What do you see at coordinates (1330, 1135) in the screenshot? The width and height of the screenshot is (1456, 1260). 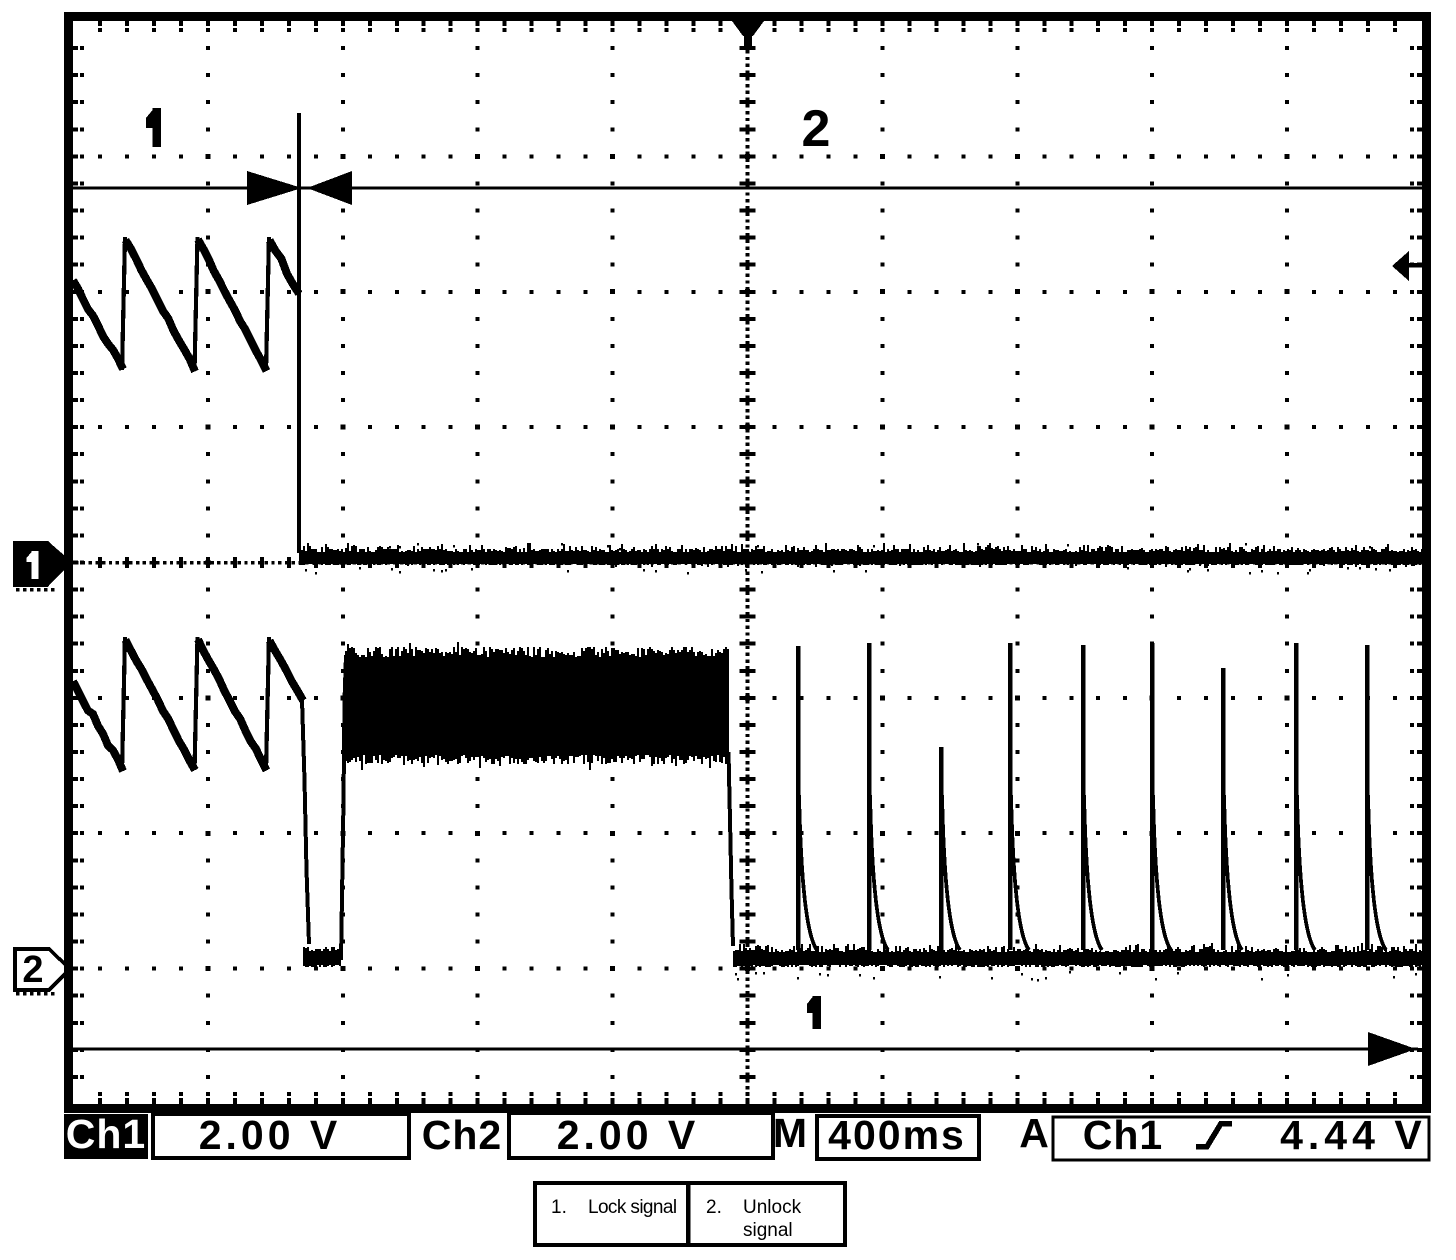 I see `svg-text: 4.44` at bounding box center [1330, 1135].